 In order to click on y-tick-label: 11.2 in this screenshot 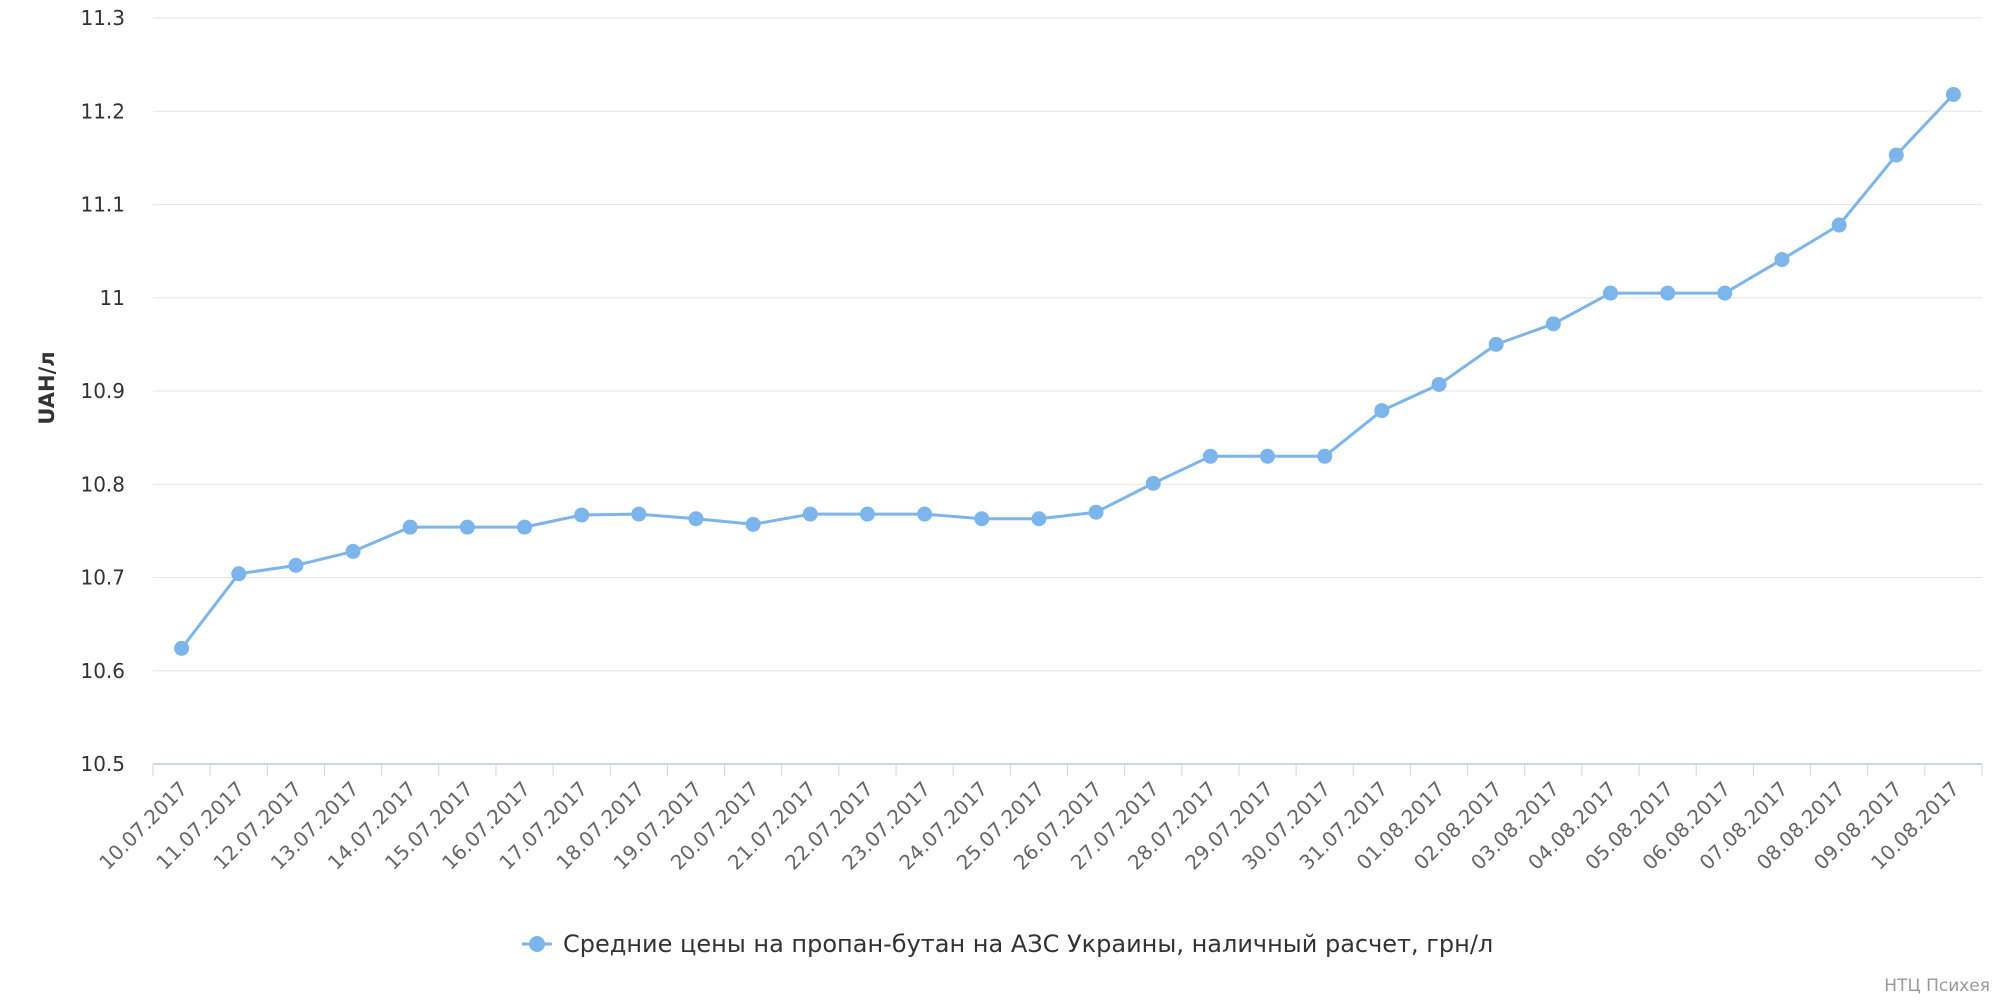, I will do `click(102, 111)`.